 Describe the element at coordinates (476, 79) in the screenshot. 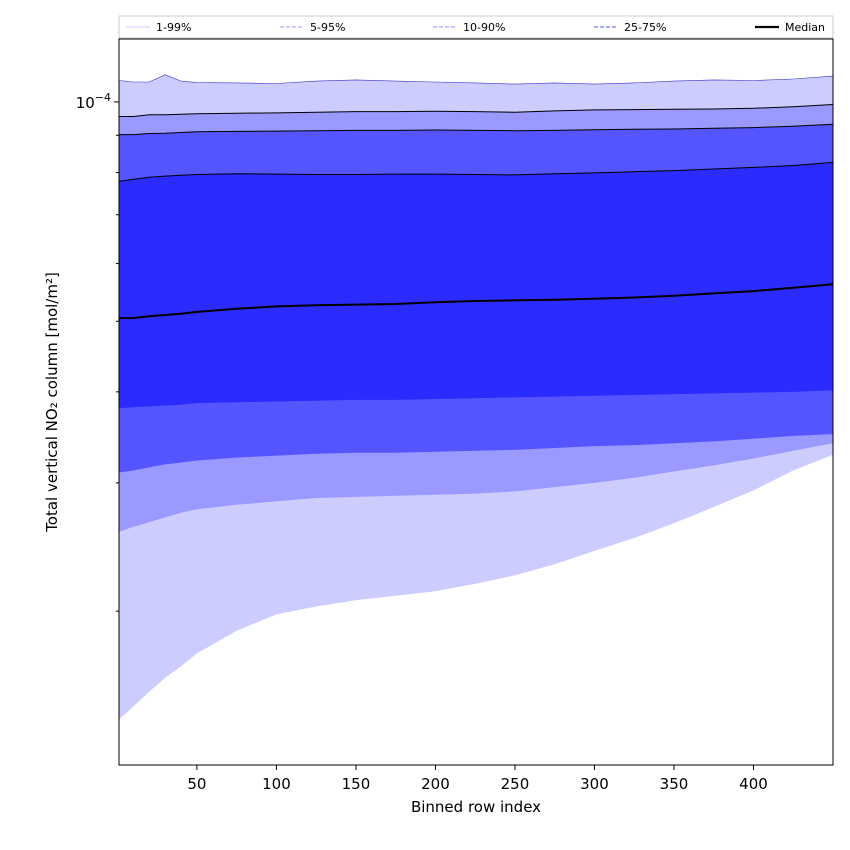

I see `band-upper-edge-1-99%` at that location.